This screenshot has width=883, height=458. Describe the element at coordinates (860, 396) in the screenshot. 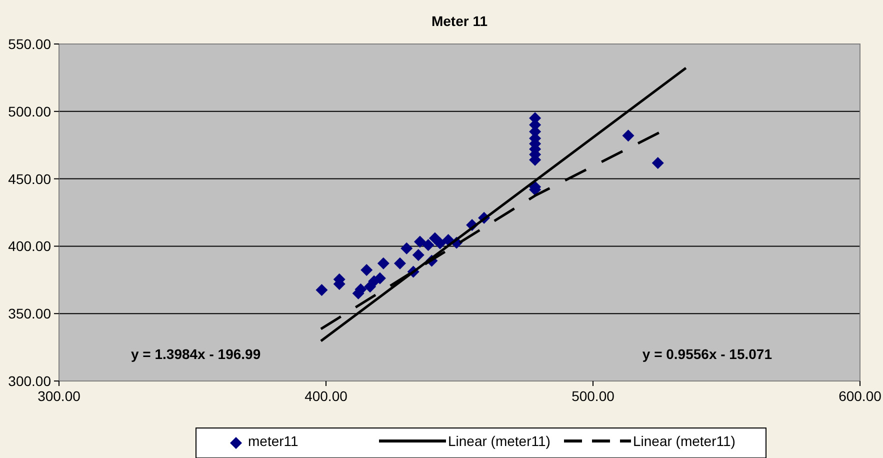

I see `x-tick-label: 600.00` at that location.